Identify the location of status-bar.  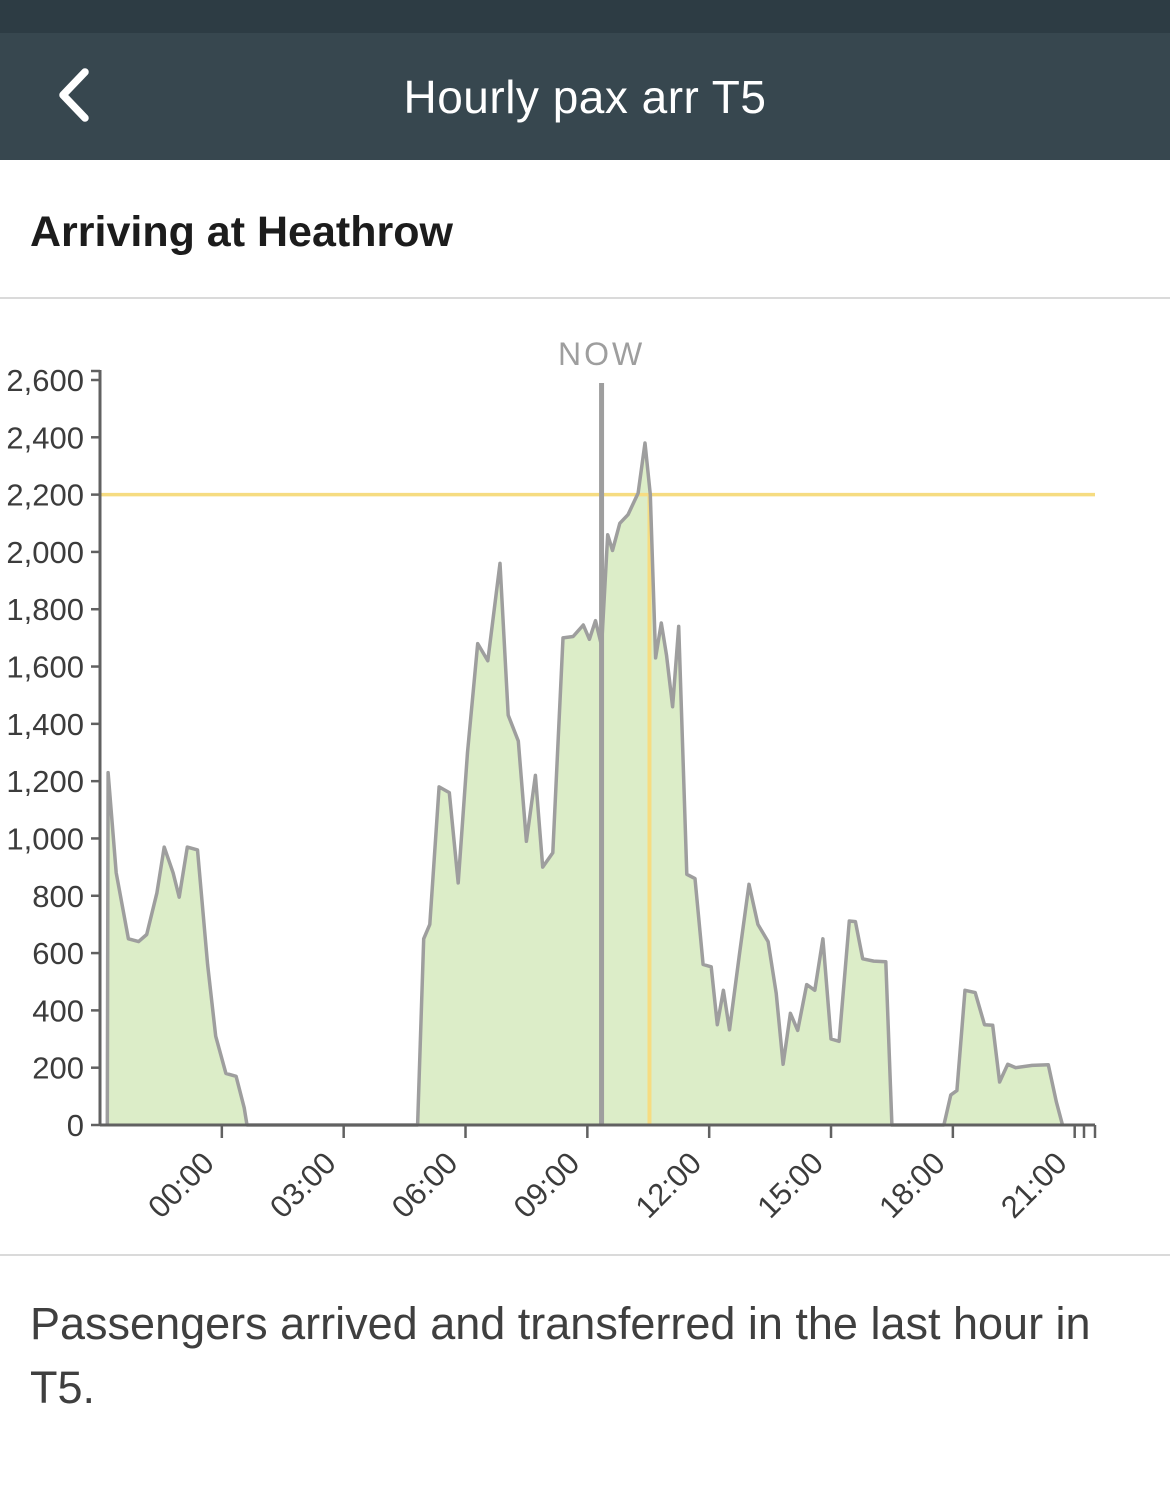
(585, 16).